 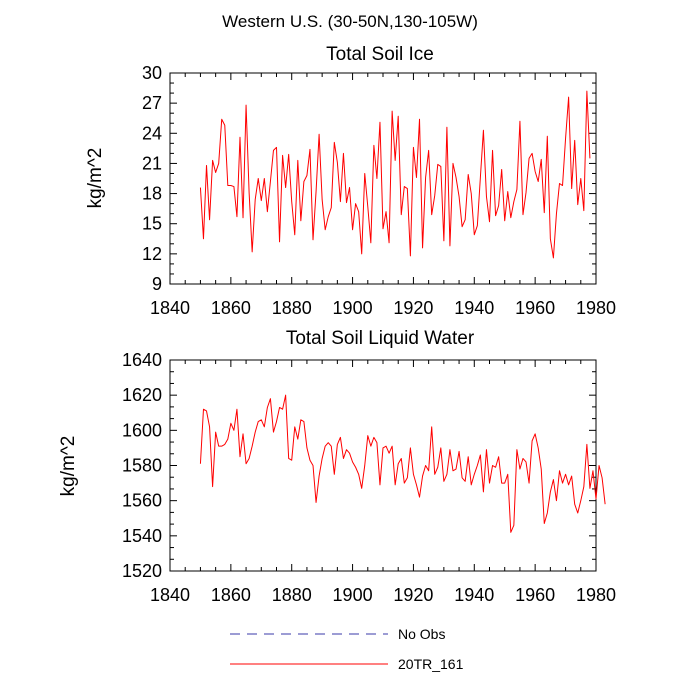 What do you see at coordinates (474, 595) in the screenshot?
I see `soil-liquid-x-tick-label: 1940` at bounding box center [474, 595].